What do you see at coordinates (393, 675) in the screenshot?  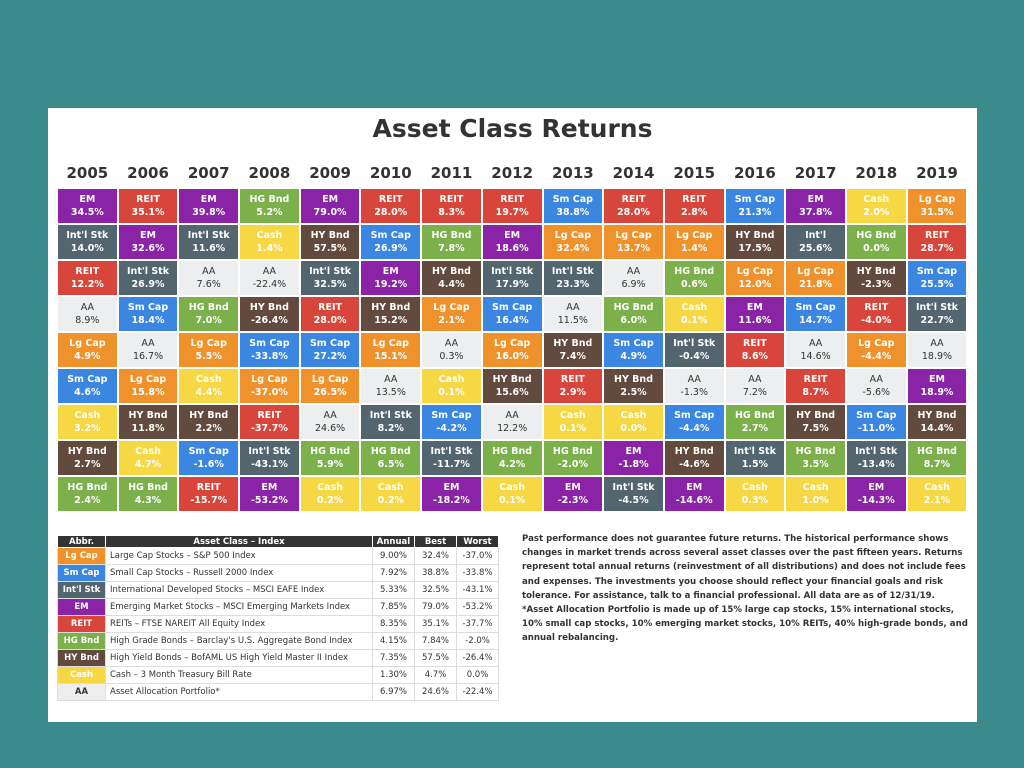 I see `legend-annual: 1.30%` at bounding box center [393, 675].